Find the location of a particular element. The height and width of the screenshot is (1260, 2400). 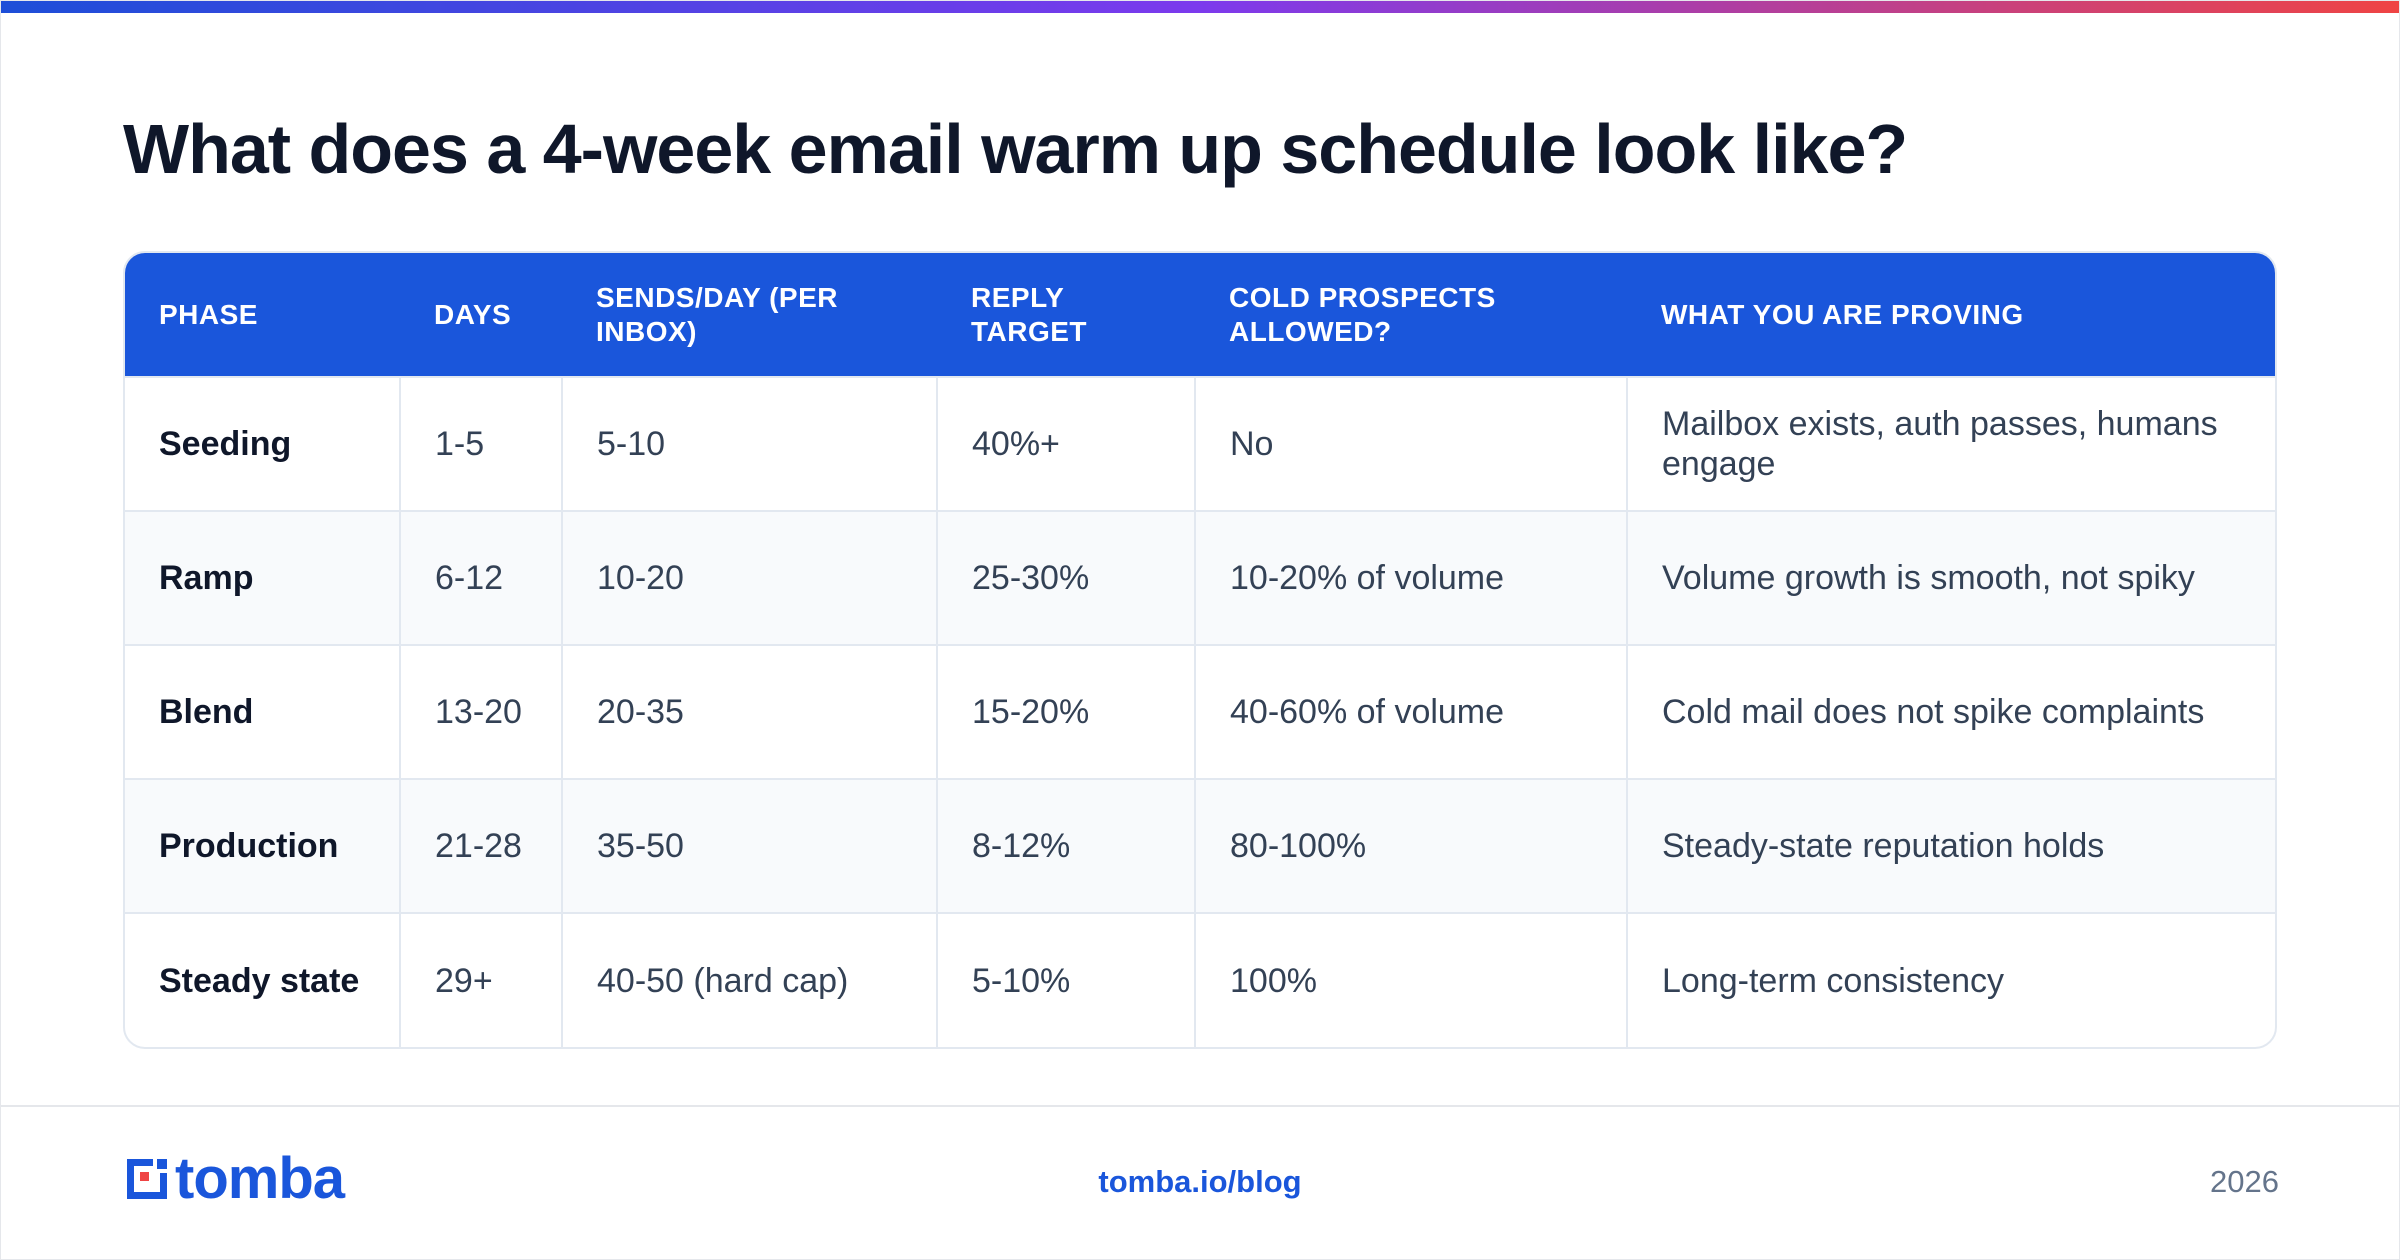

cell-reply: 15-20% is located at coordinates (1065, 711).